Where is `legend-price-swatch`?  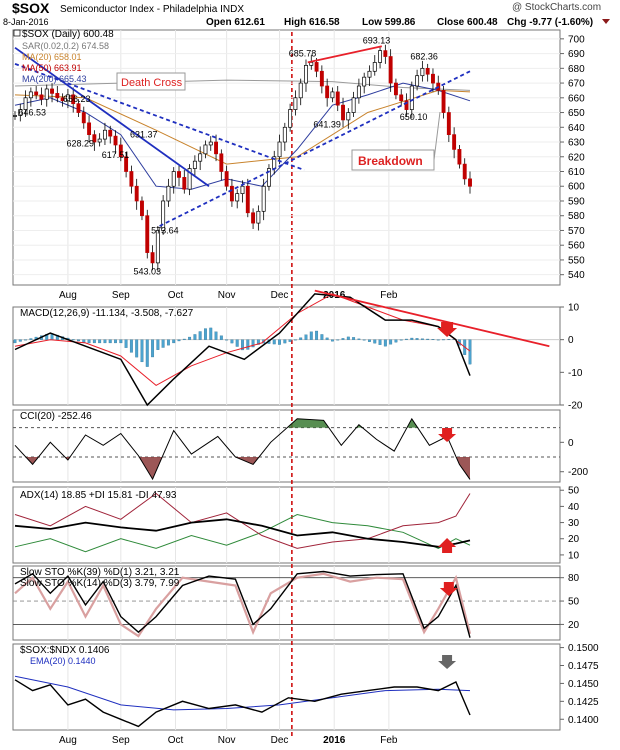 legend-price-swatch is located at coordinates (17, 33).